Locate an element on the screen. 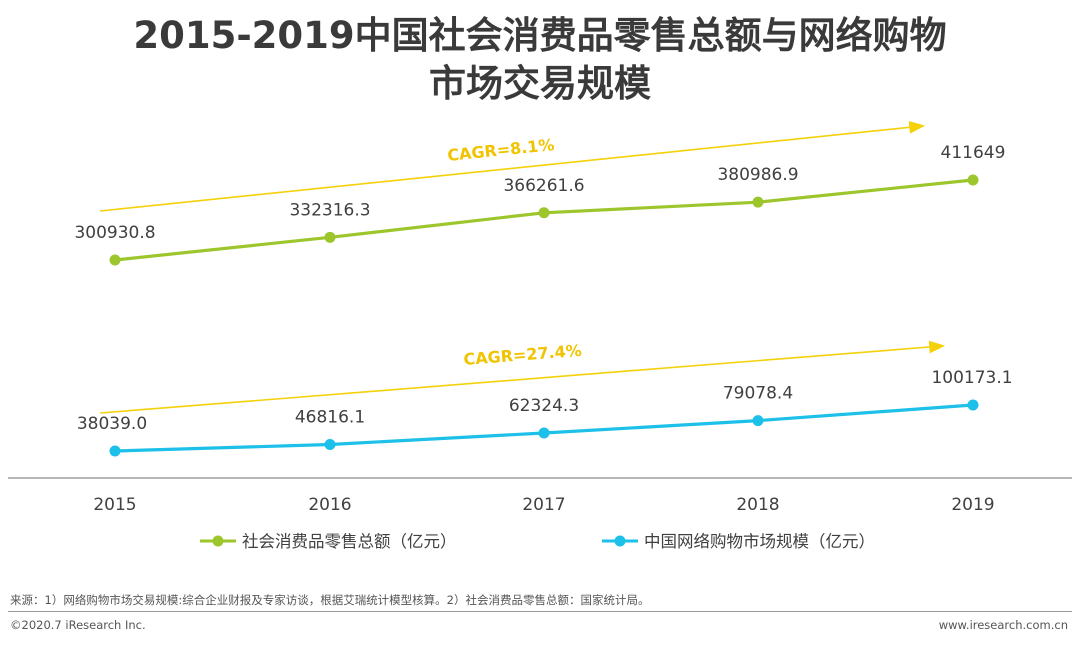  footer-divider is located at coordinates (540, 611).